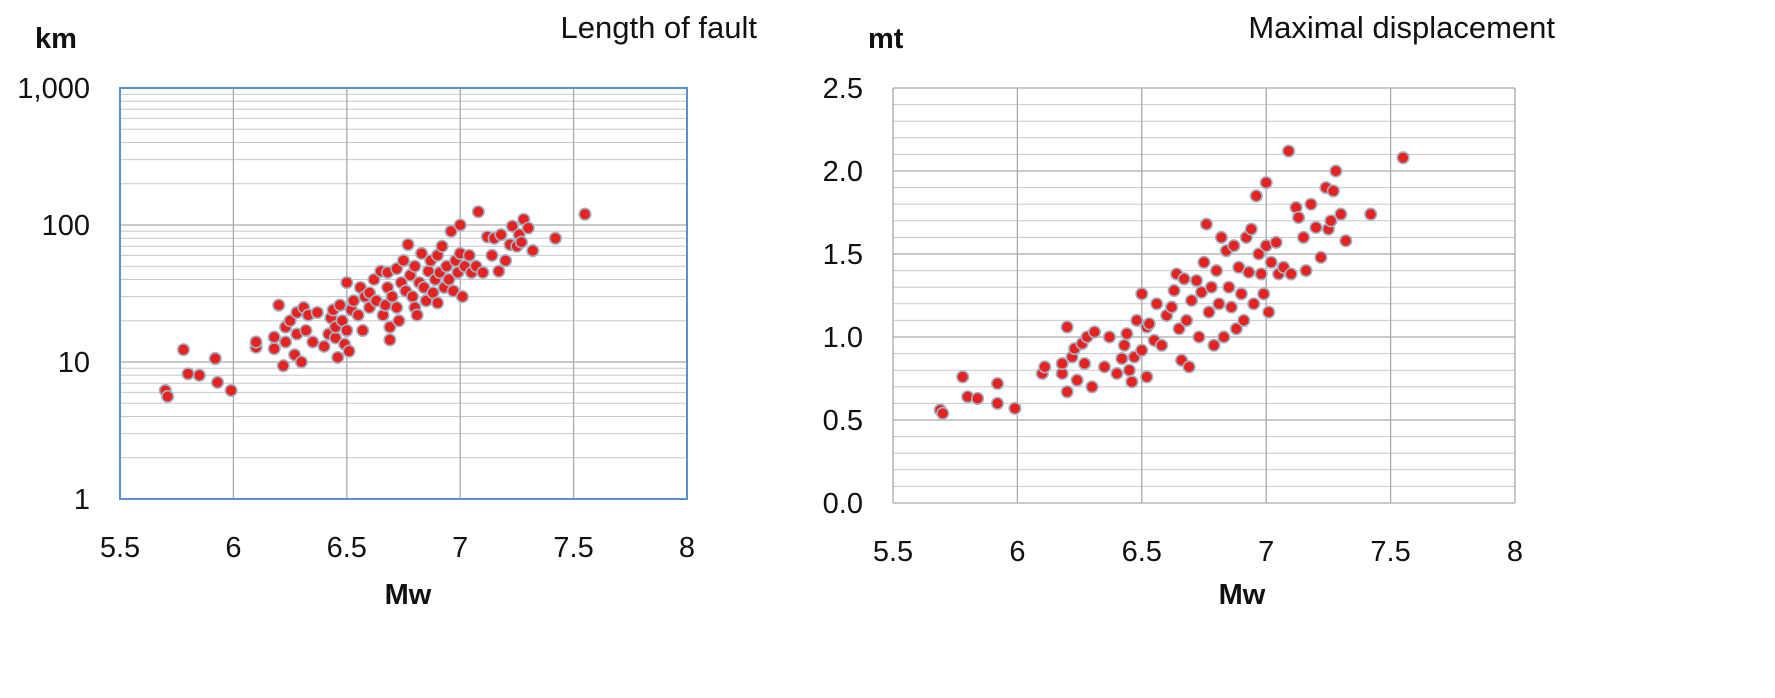  I want to click on right-y-tick-label: 0.0, so click(843, 504).